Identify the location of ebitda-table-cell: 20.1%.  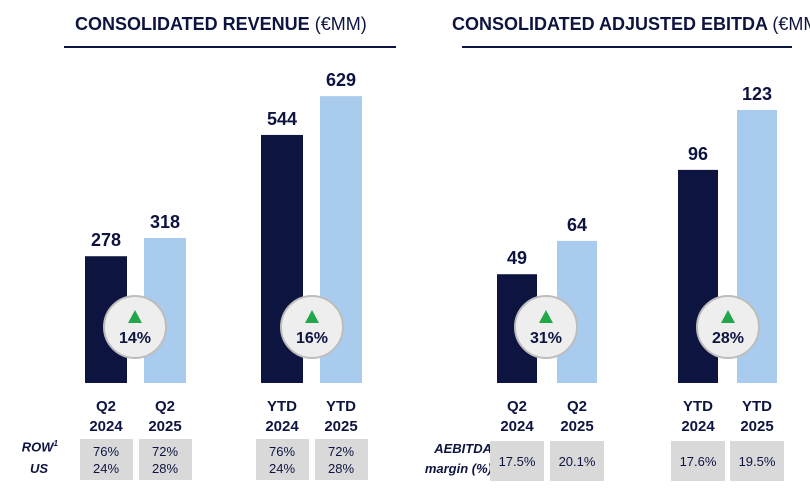
(577, 461).